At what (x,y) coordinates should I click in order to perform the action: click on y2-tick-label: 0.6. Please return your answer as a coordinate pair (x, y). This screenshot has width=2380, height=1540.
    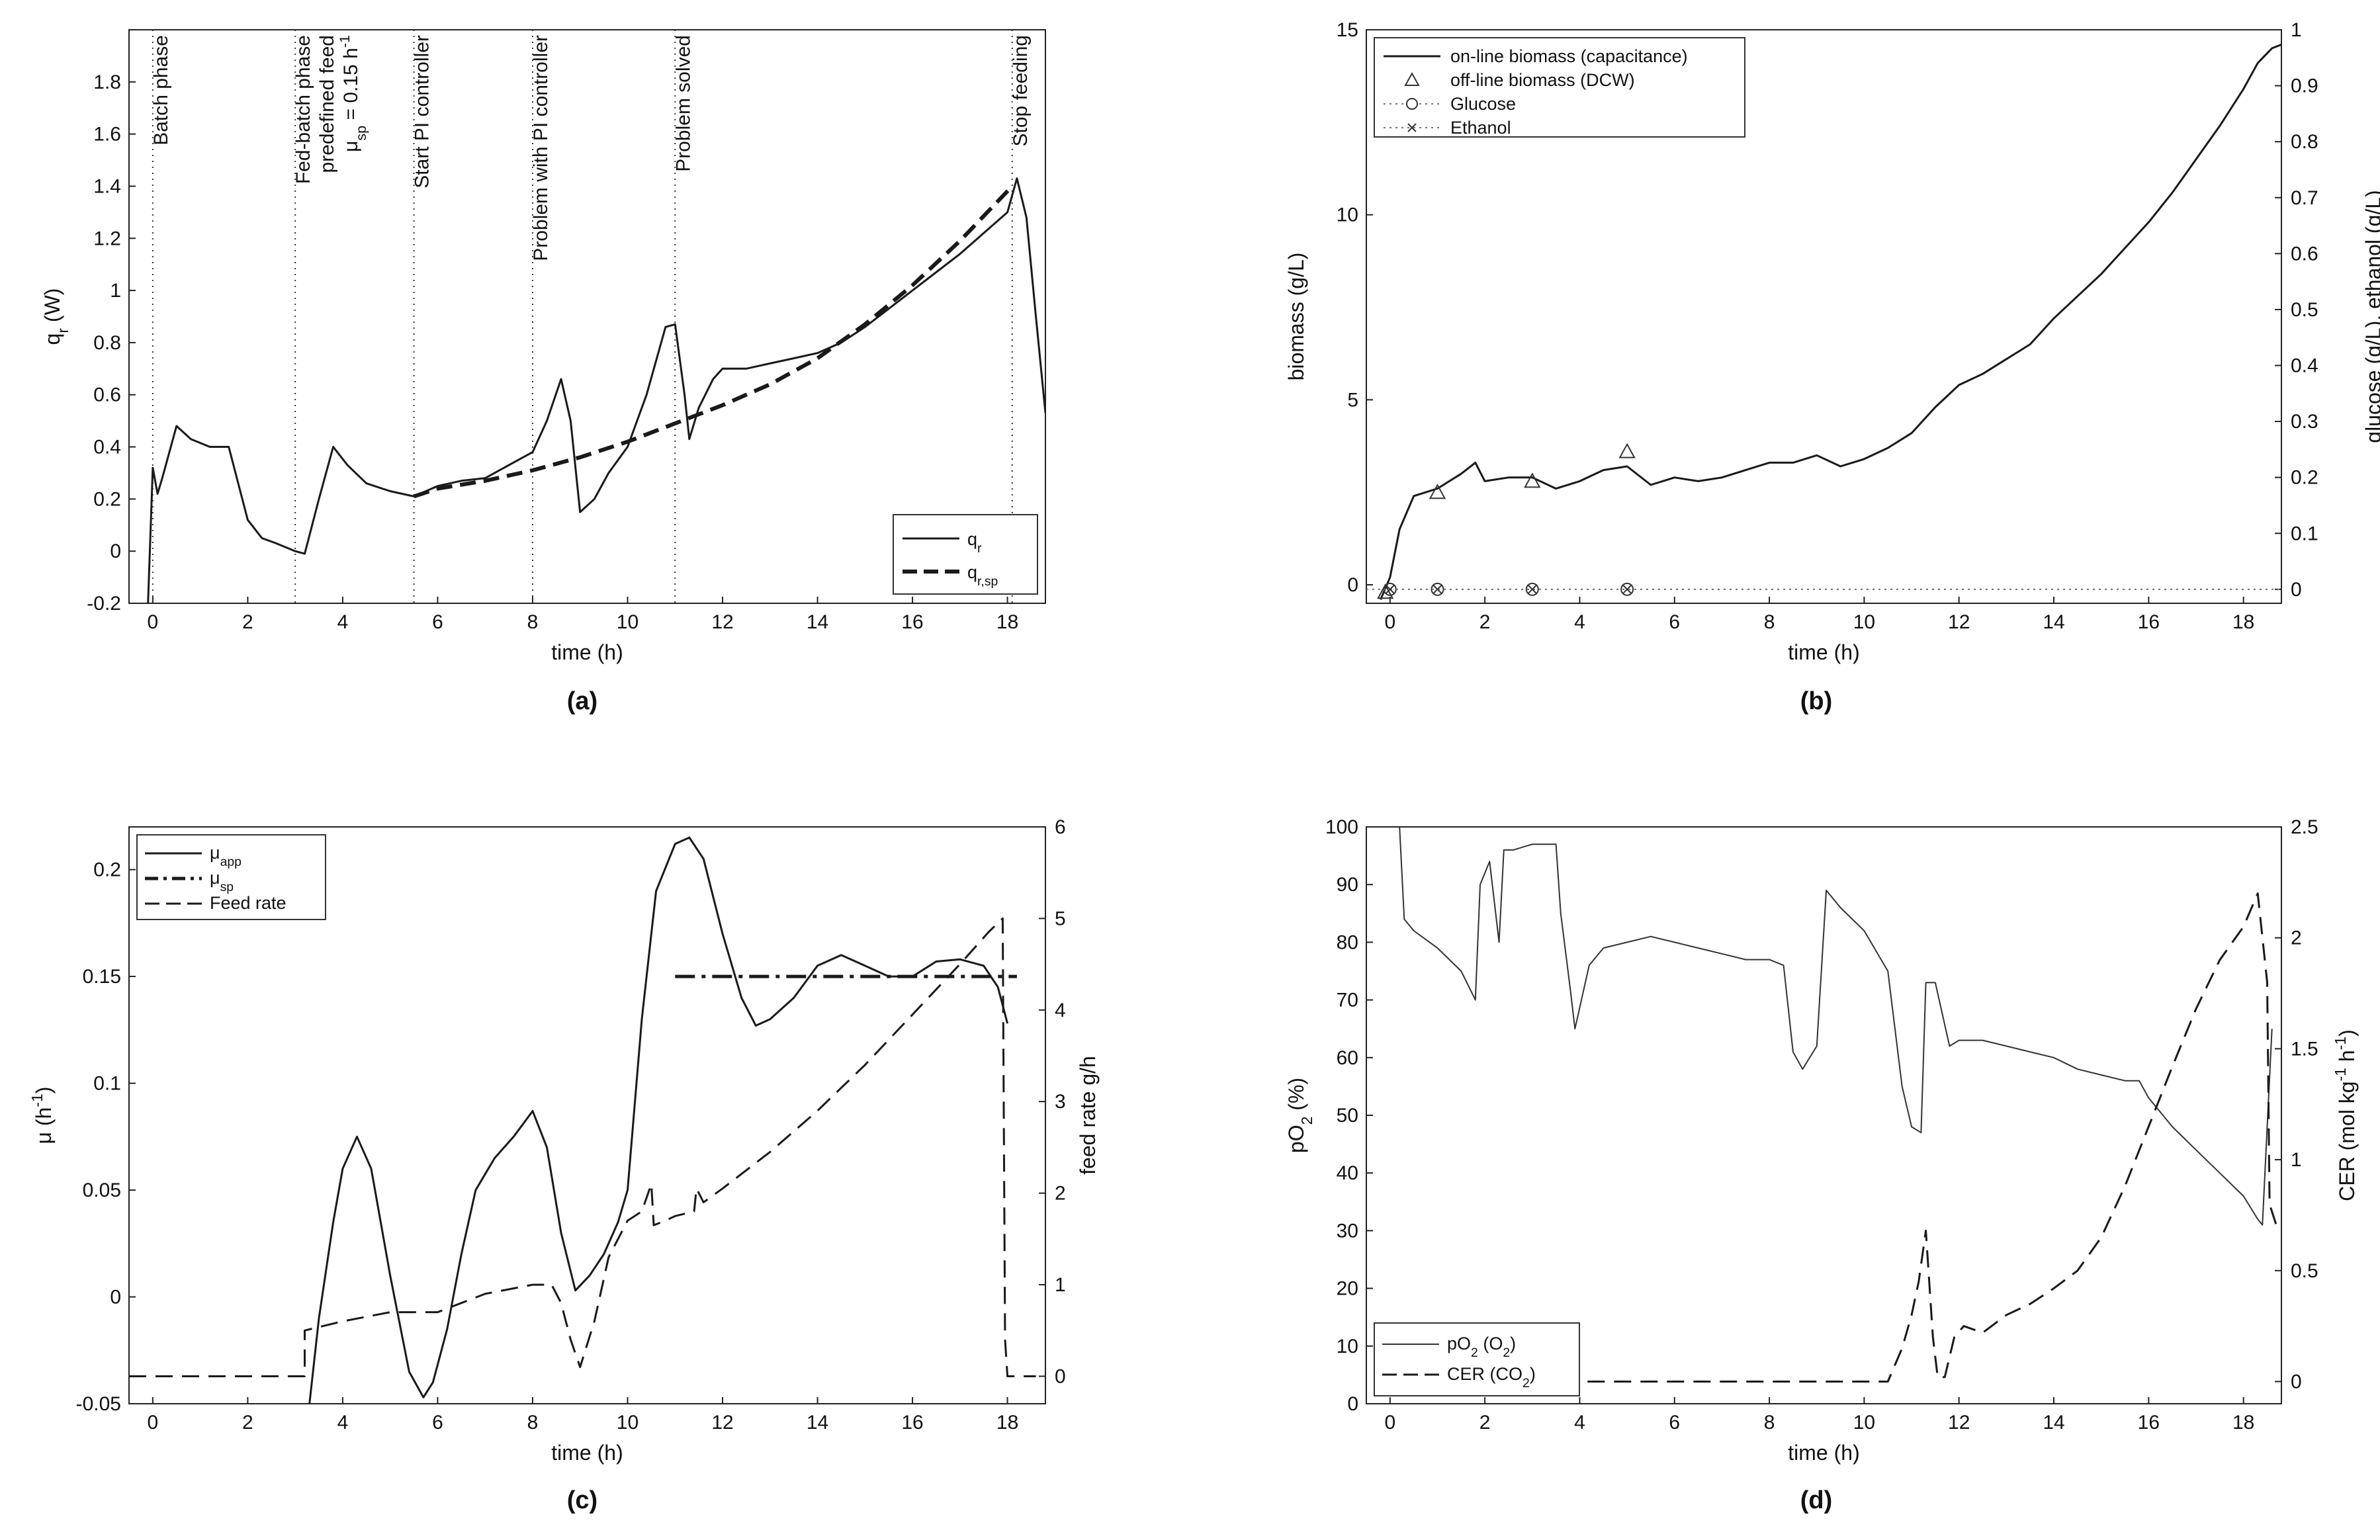
    Looking at the image, I should click on (2304, 254).